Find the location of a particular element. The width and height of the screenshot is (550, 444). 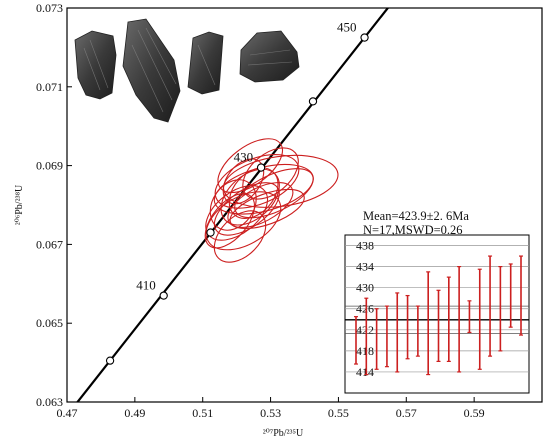

y-tick-label: 0.067 is located at coordinates (49, 244).